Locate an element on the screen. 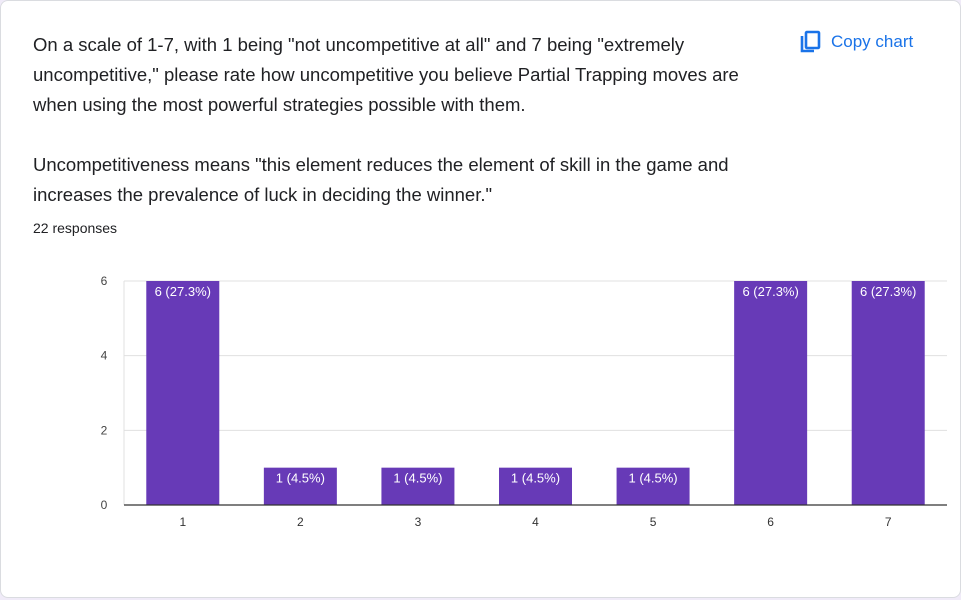  y-tick-label: 4 is located at coordinates (104, 356).